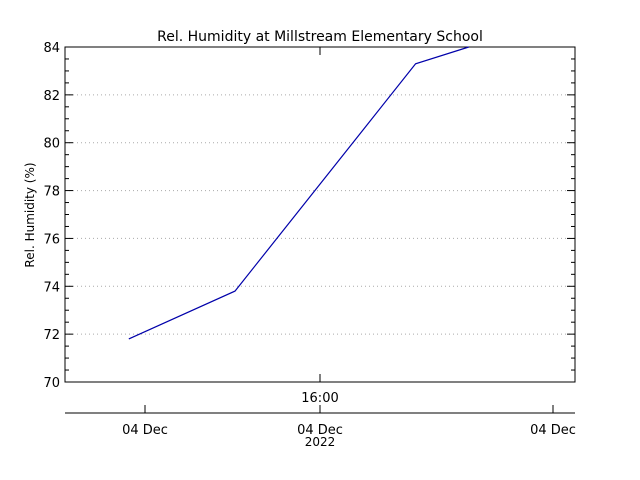 The height and width of the screenshot is (480, 640). I want to click on y-tick-label: 78, so click(51, 192).